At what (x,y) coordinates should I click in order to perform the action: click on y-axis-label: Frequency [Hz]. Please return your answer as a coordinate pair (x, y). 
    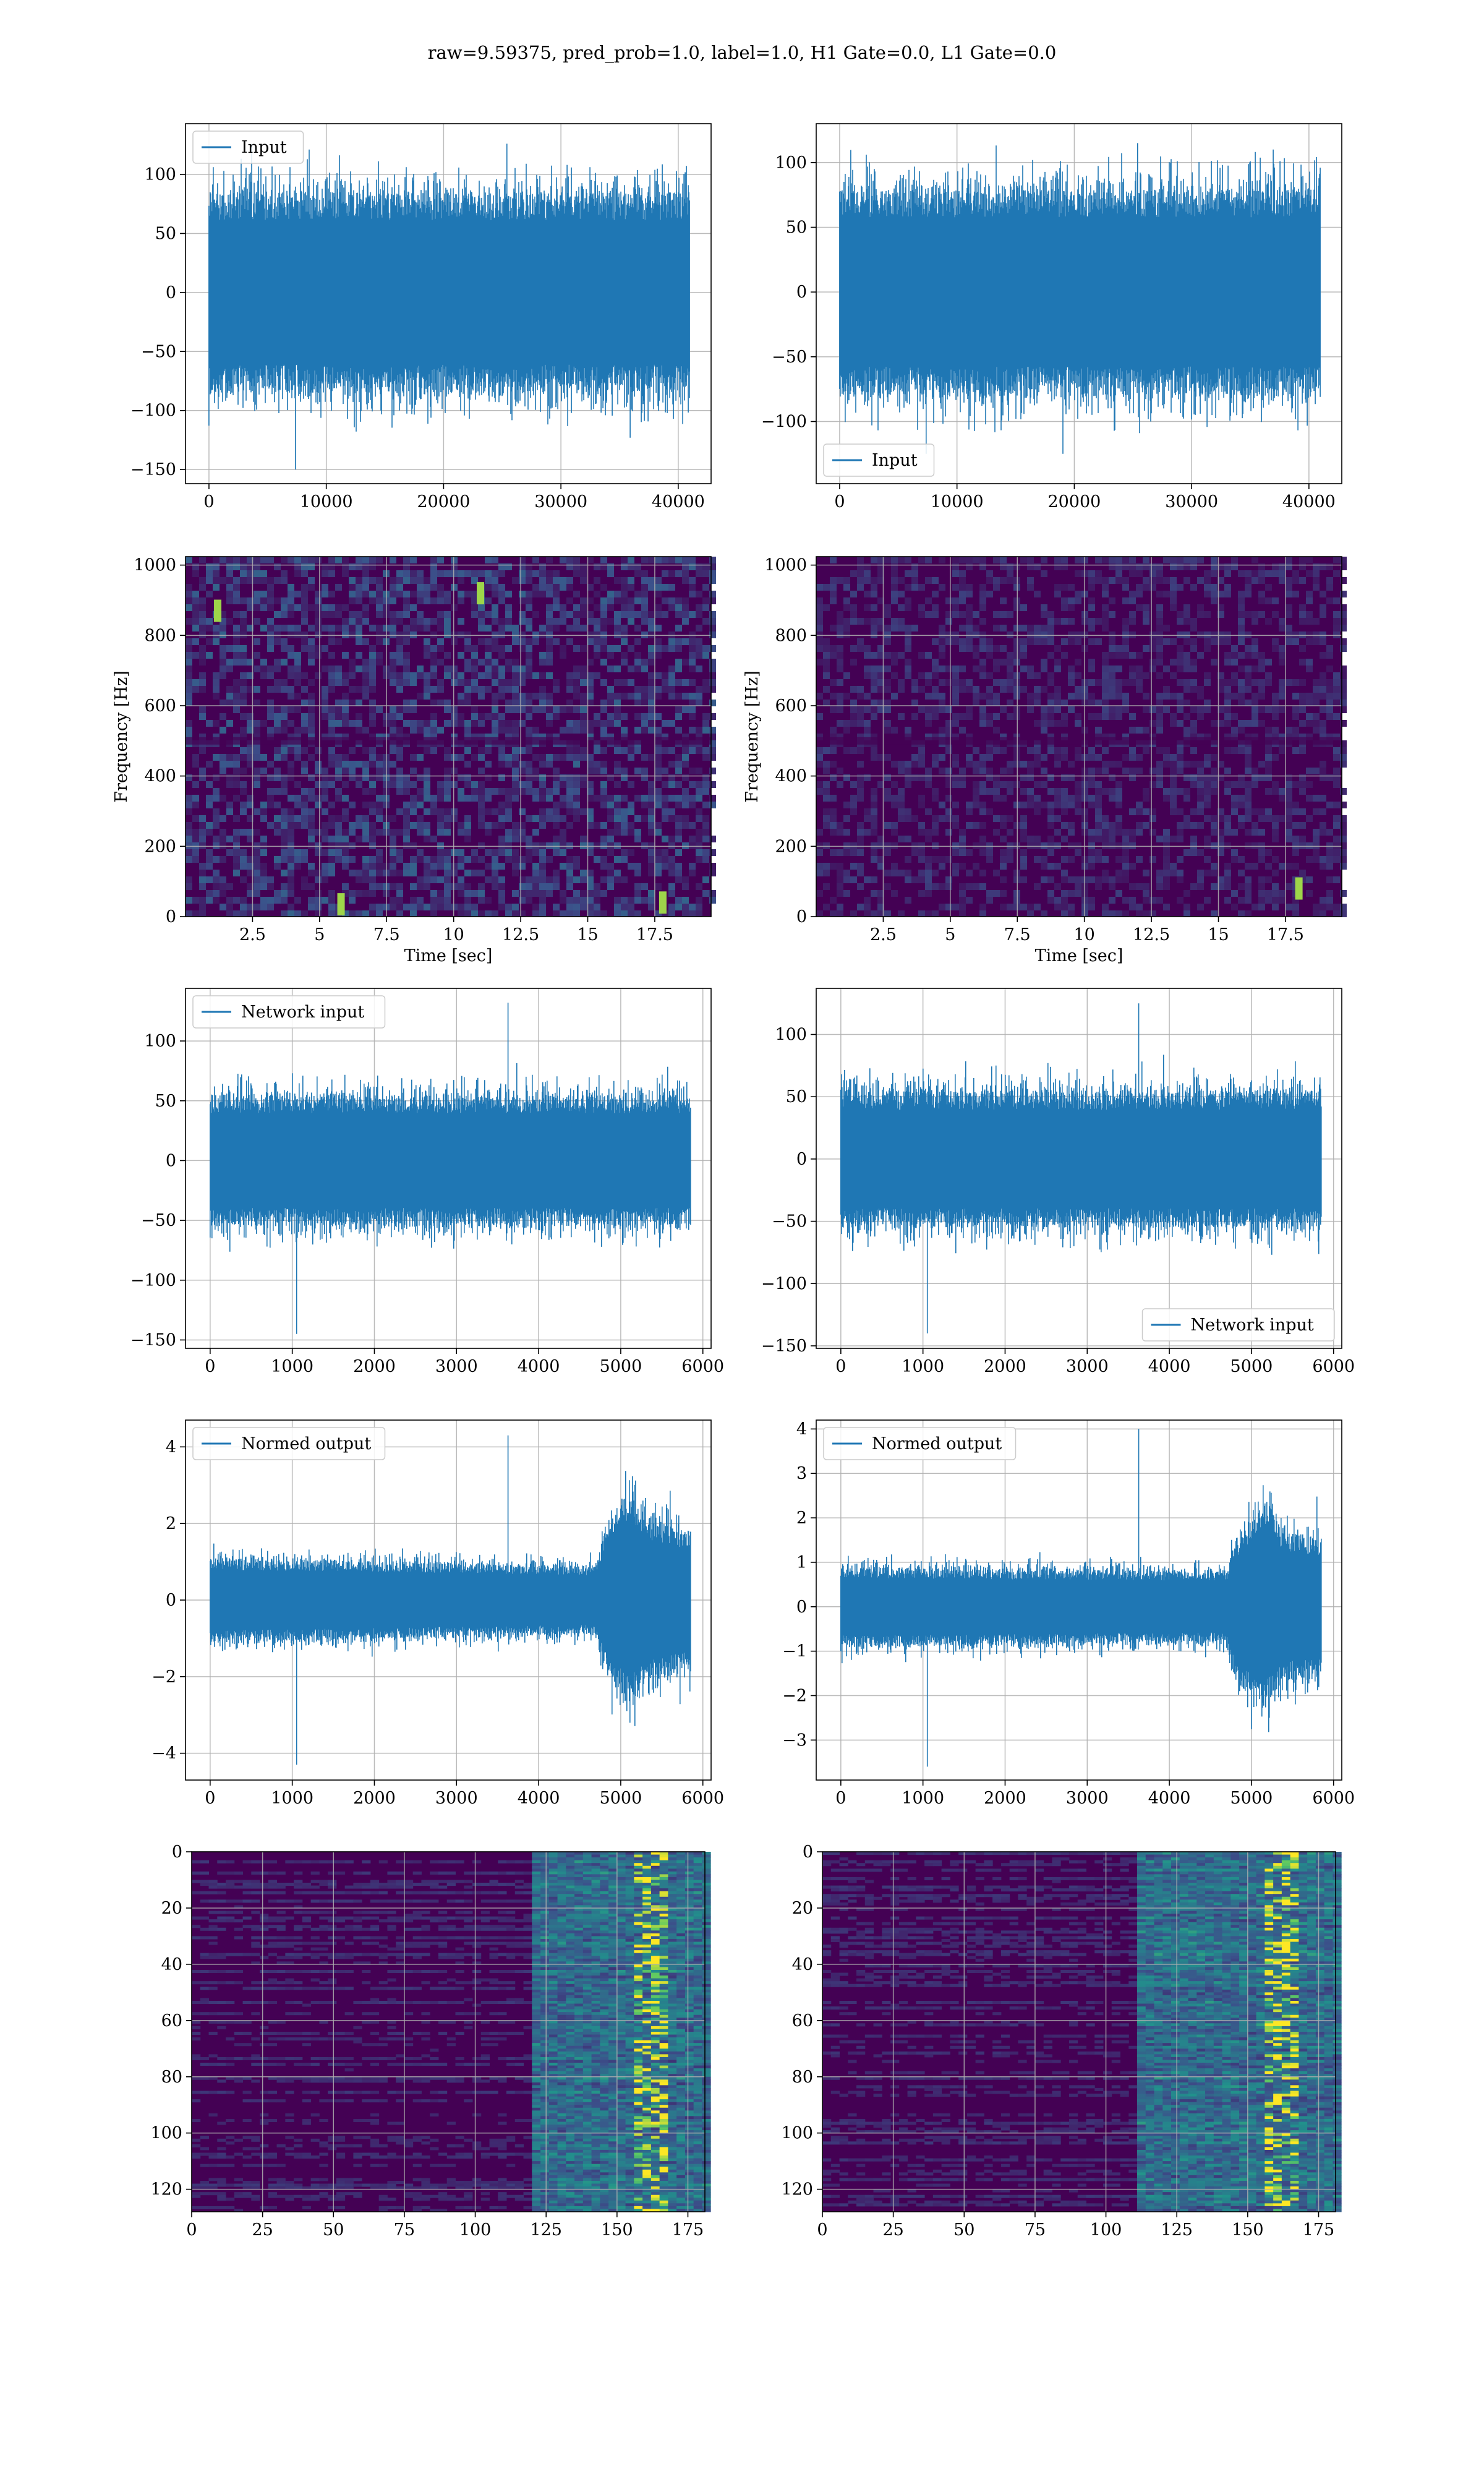
    Looking at the image, I should click on (121, 736).